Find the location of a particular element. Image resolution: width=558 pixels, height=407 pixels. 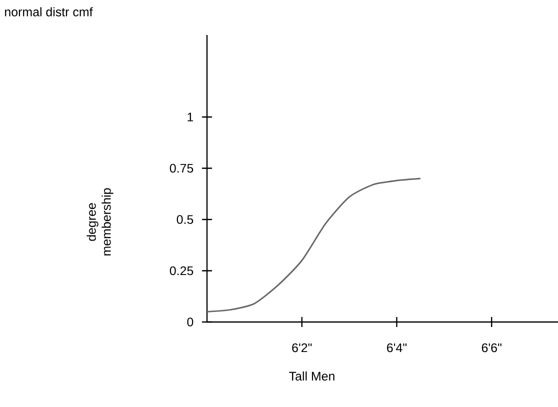

x-tick-label: 6'4" is located at coordinates (397, 347).